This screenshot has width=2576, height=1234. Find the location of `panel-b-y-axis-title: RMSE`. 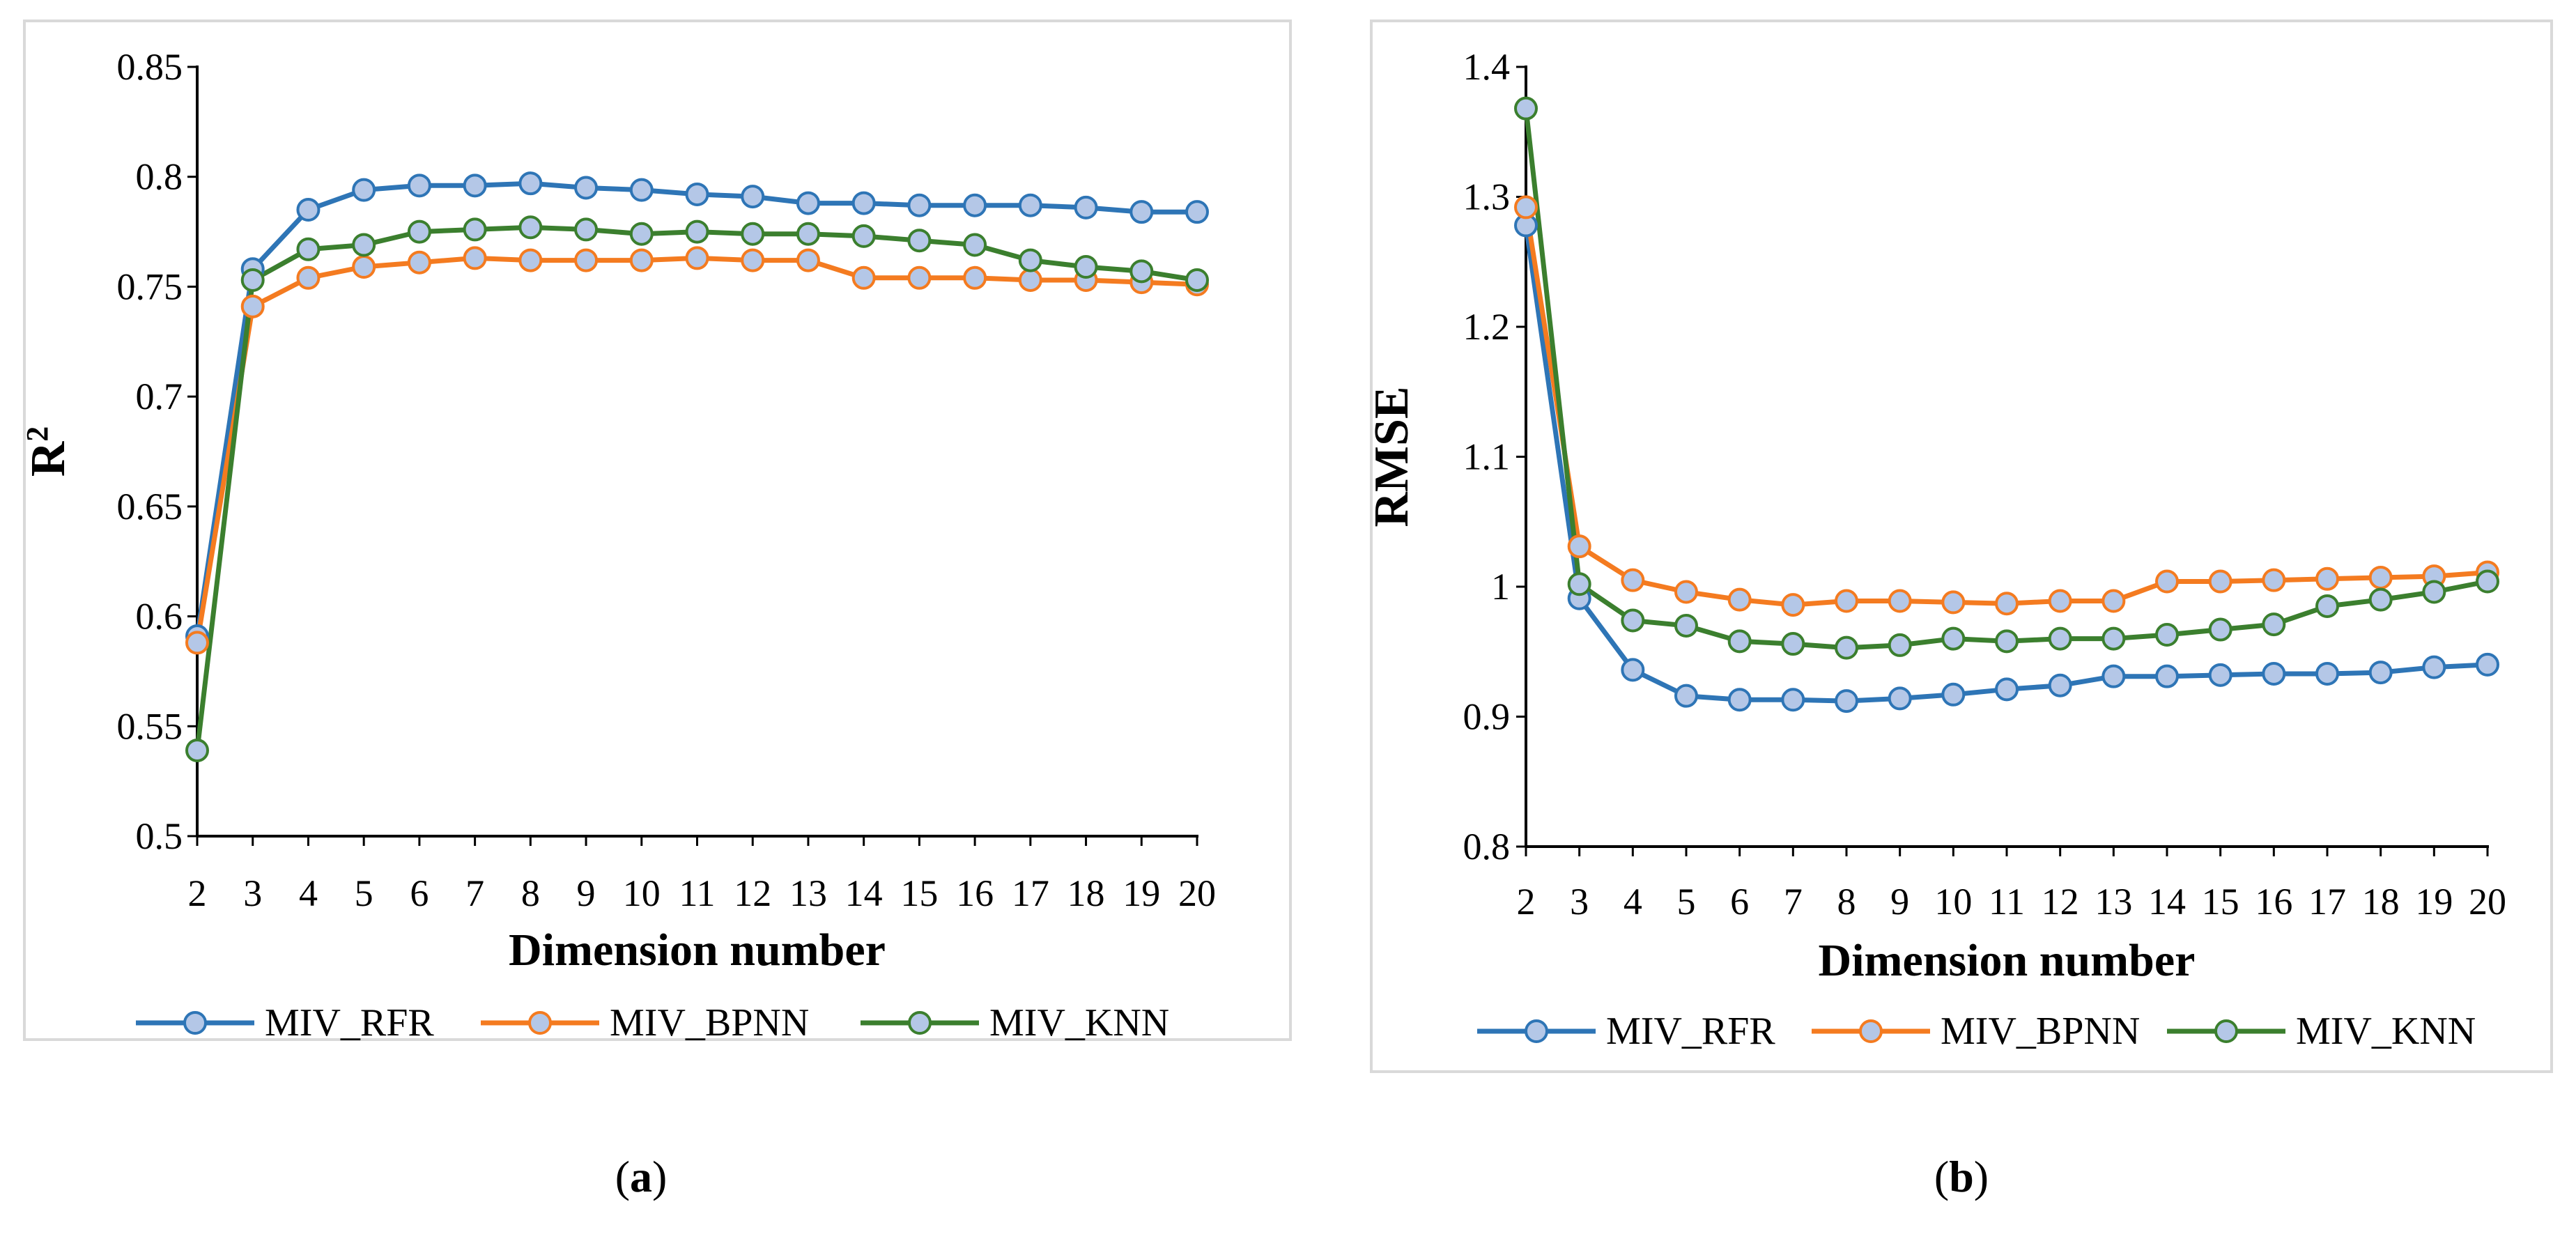

panel-b-y-axis-title: RMSE is located at coordinates (1392, 456).